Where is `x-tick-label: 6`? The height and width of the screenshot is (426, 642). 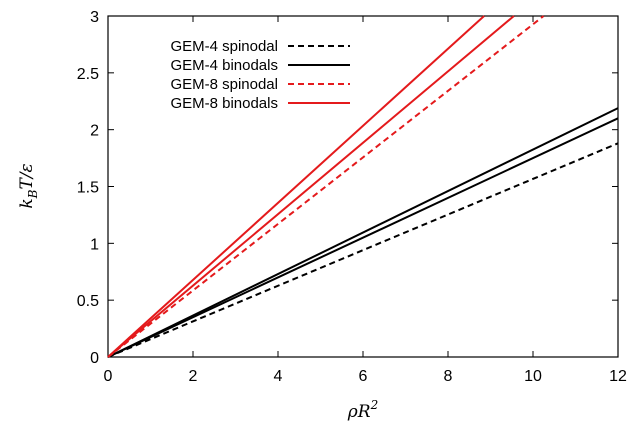
x-tick-label: 6 is located at coordinates (363, 376).